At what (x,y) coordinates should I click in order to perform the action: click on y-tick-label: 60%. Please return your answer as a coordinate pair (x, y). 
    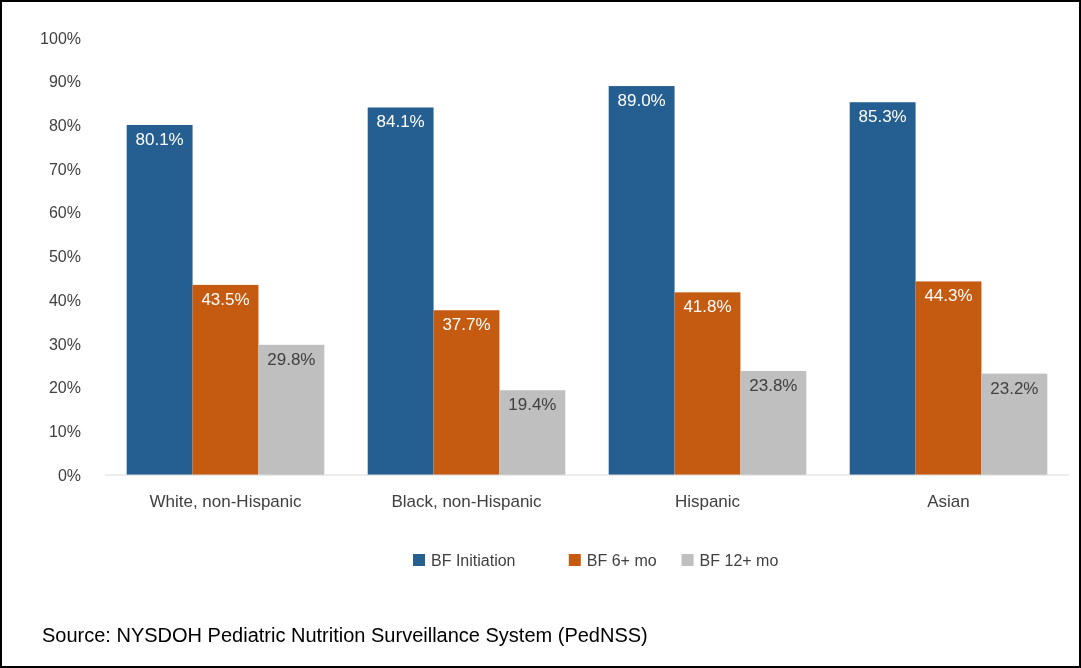
    Looking at the image, I should click on (64, 213).